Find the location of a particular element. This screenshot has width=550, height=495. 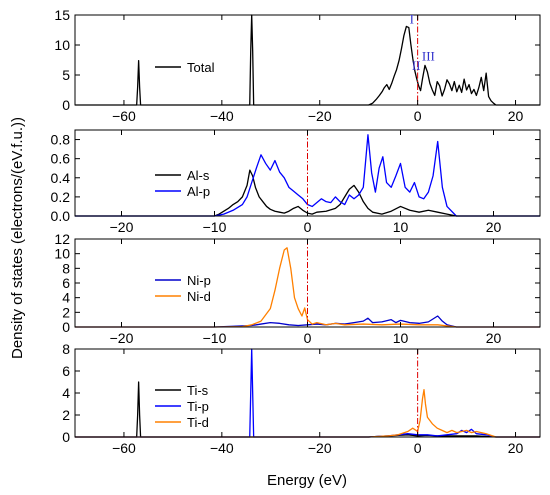

series-line-ti-d is located at coordinates (307, 413).